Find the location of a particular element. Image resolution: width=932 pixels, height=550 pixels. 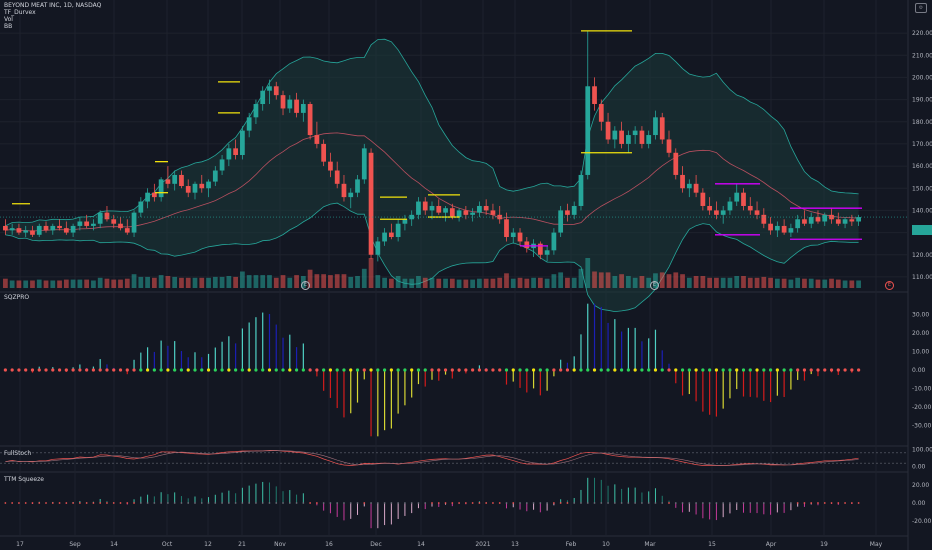

x-tick-label: 13 is located at coordinates (515, 544).